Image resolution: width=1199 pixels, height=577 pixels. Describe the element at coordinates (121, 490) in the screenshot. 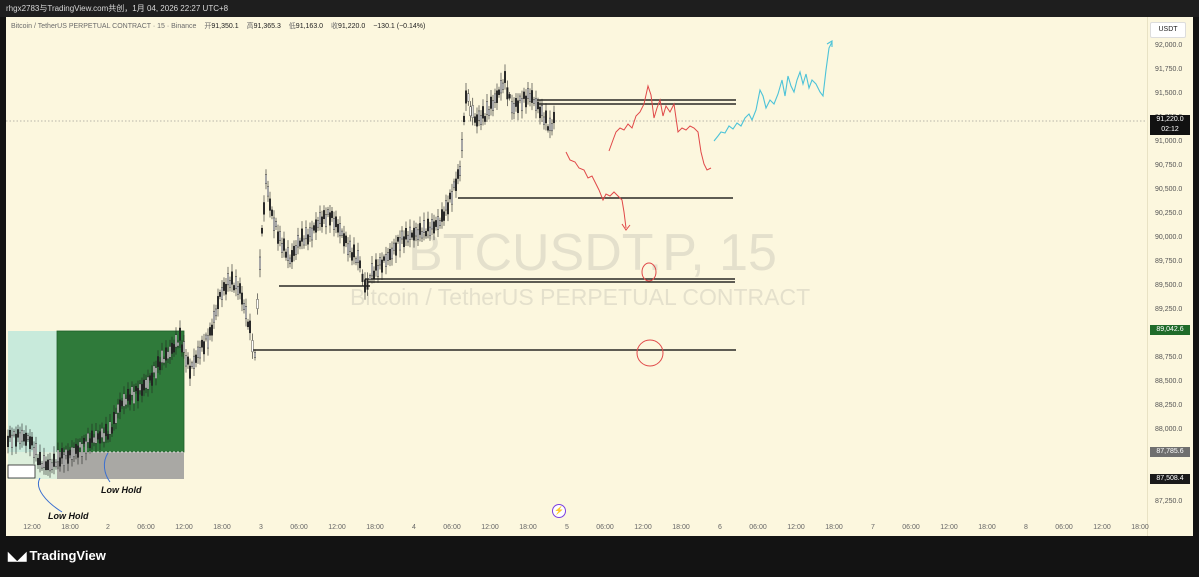

I see `low-hold-label-2: Low Hold` at that location.